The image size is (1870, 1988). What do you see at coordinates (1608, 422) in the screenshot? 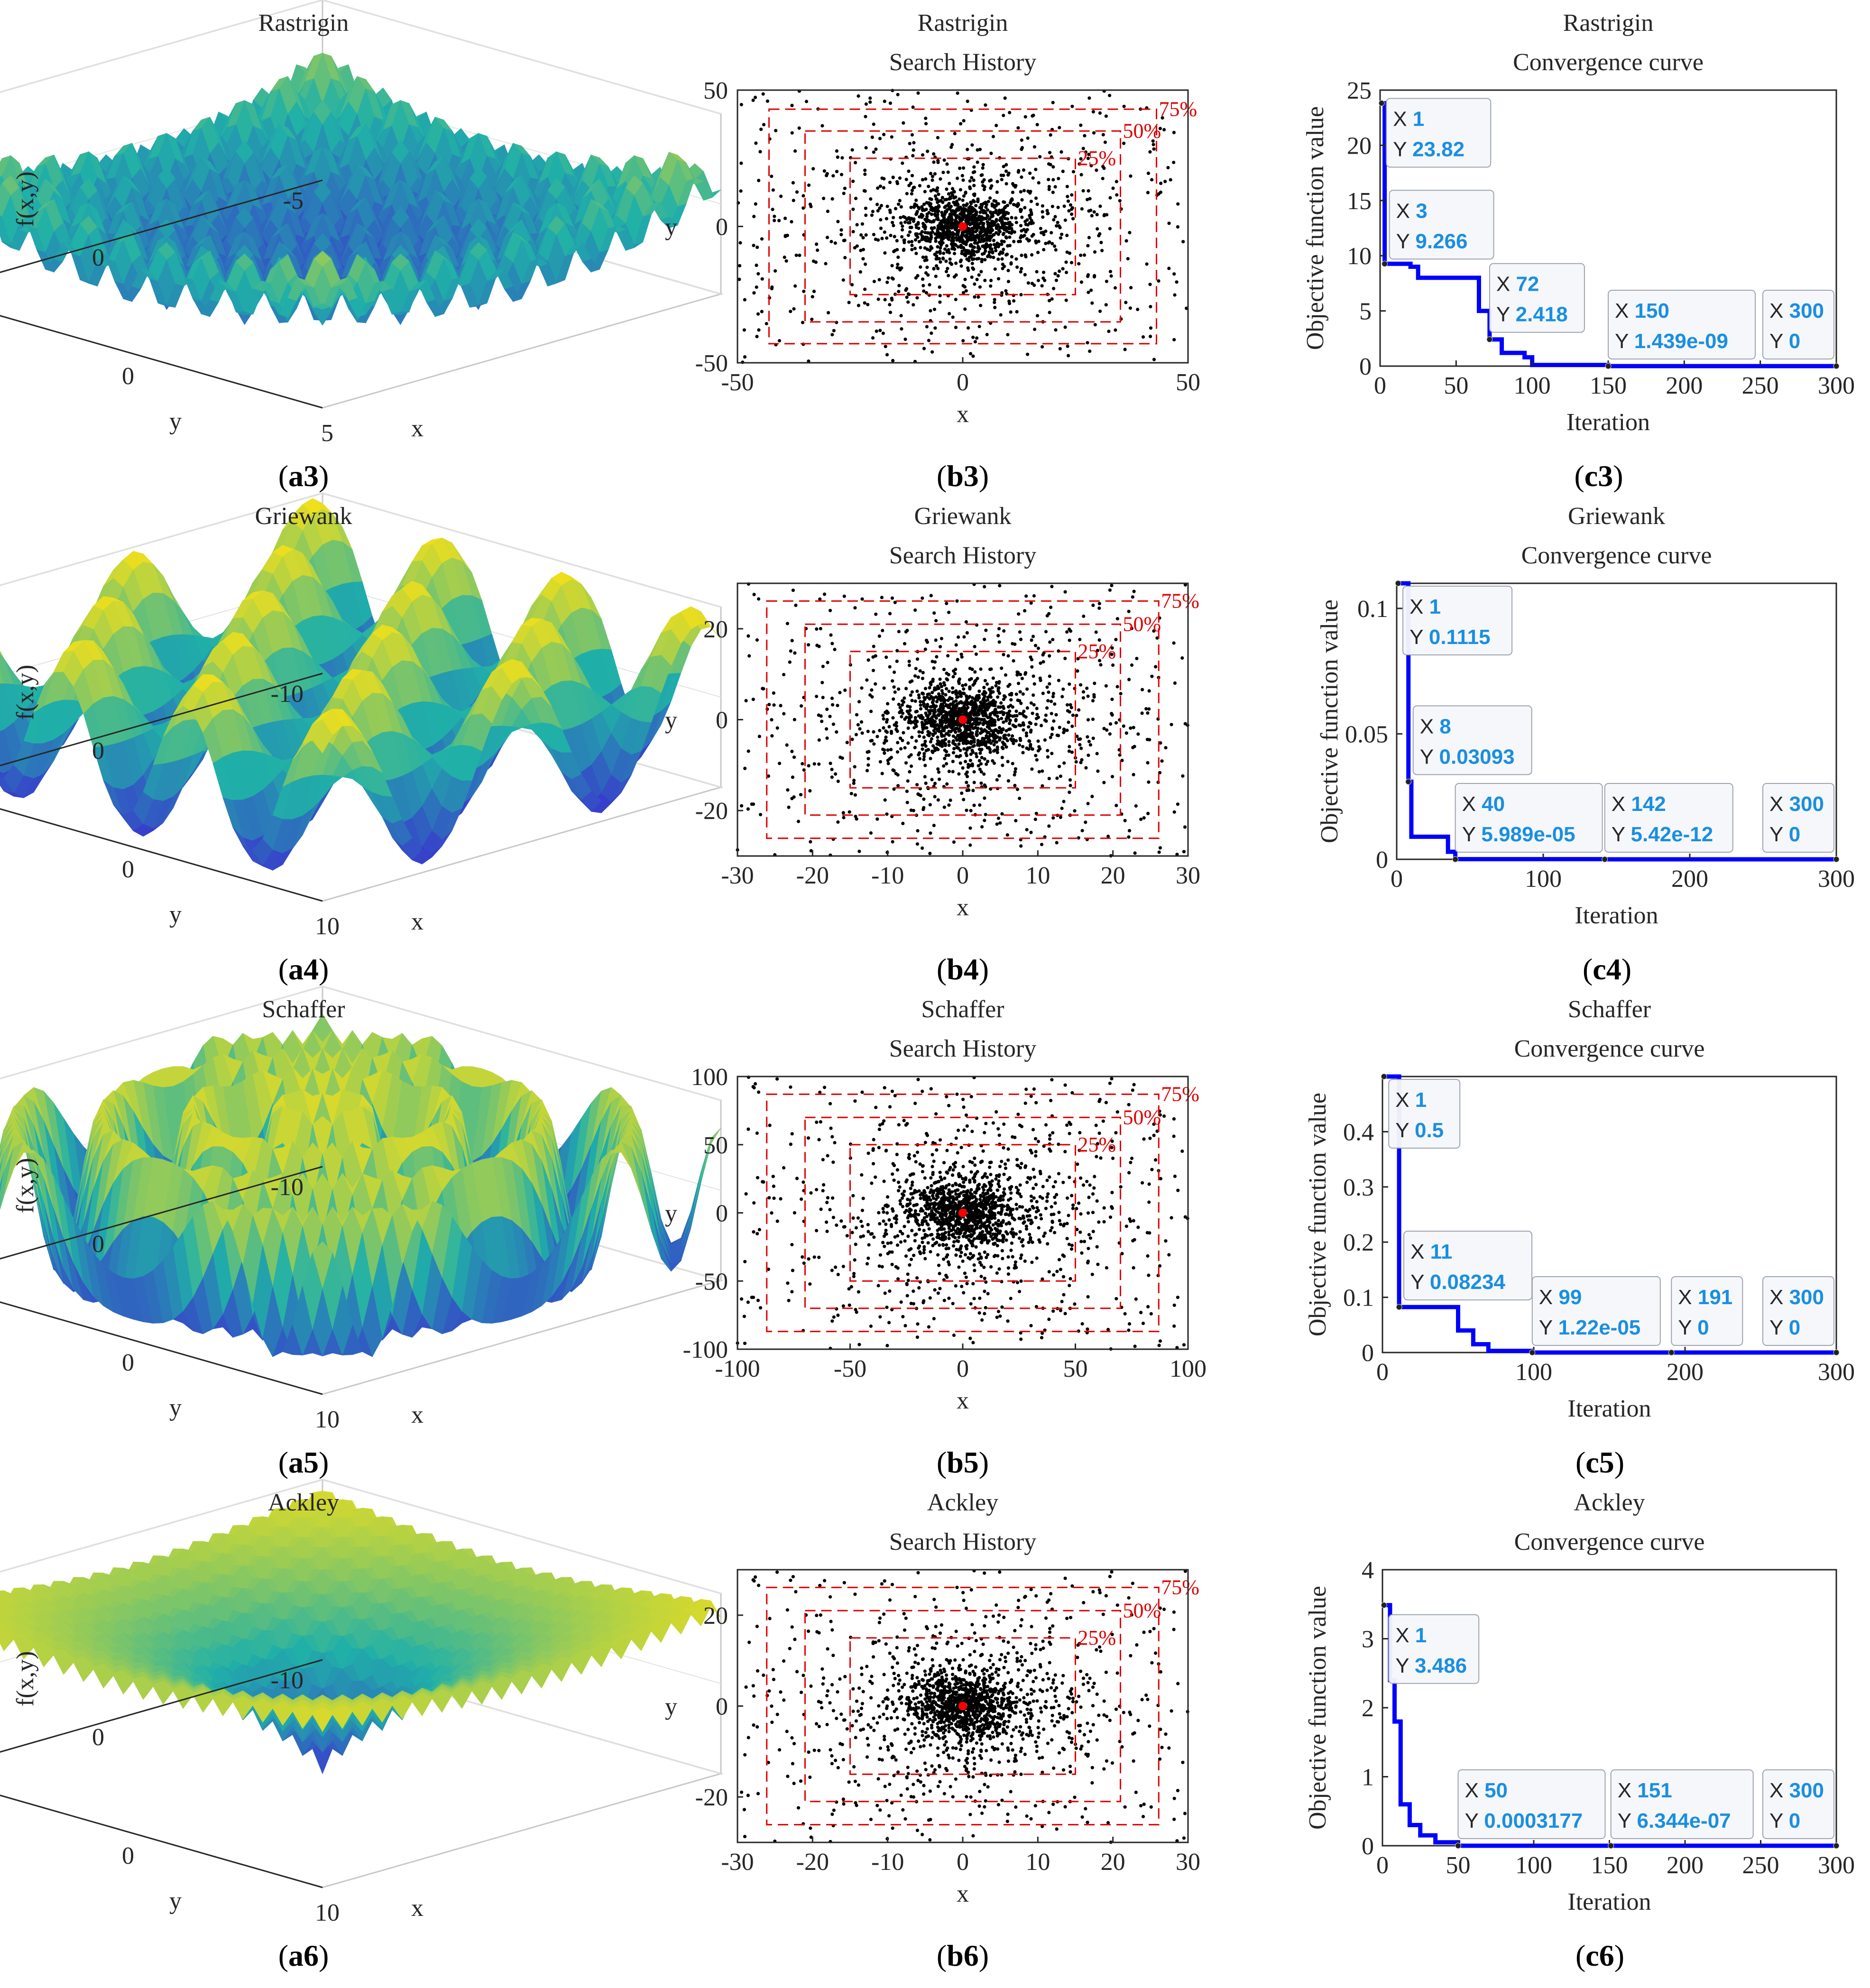
I see `x-axis-label: Iteration` at bounding box center [1608, 422].